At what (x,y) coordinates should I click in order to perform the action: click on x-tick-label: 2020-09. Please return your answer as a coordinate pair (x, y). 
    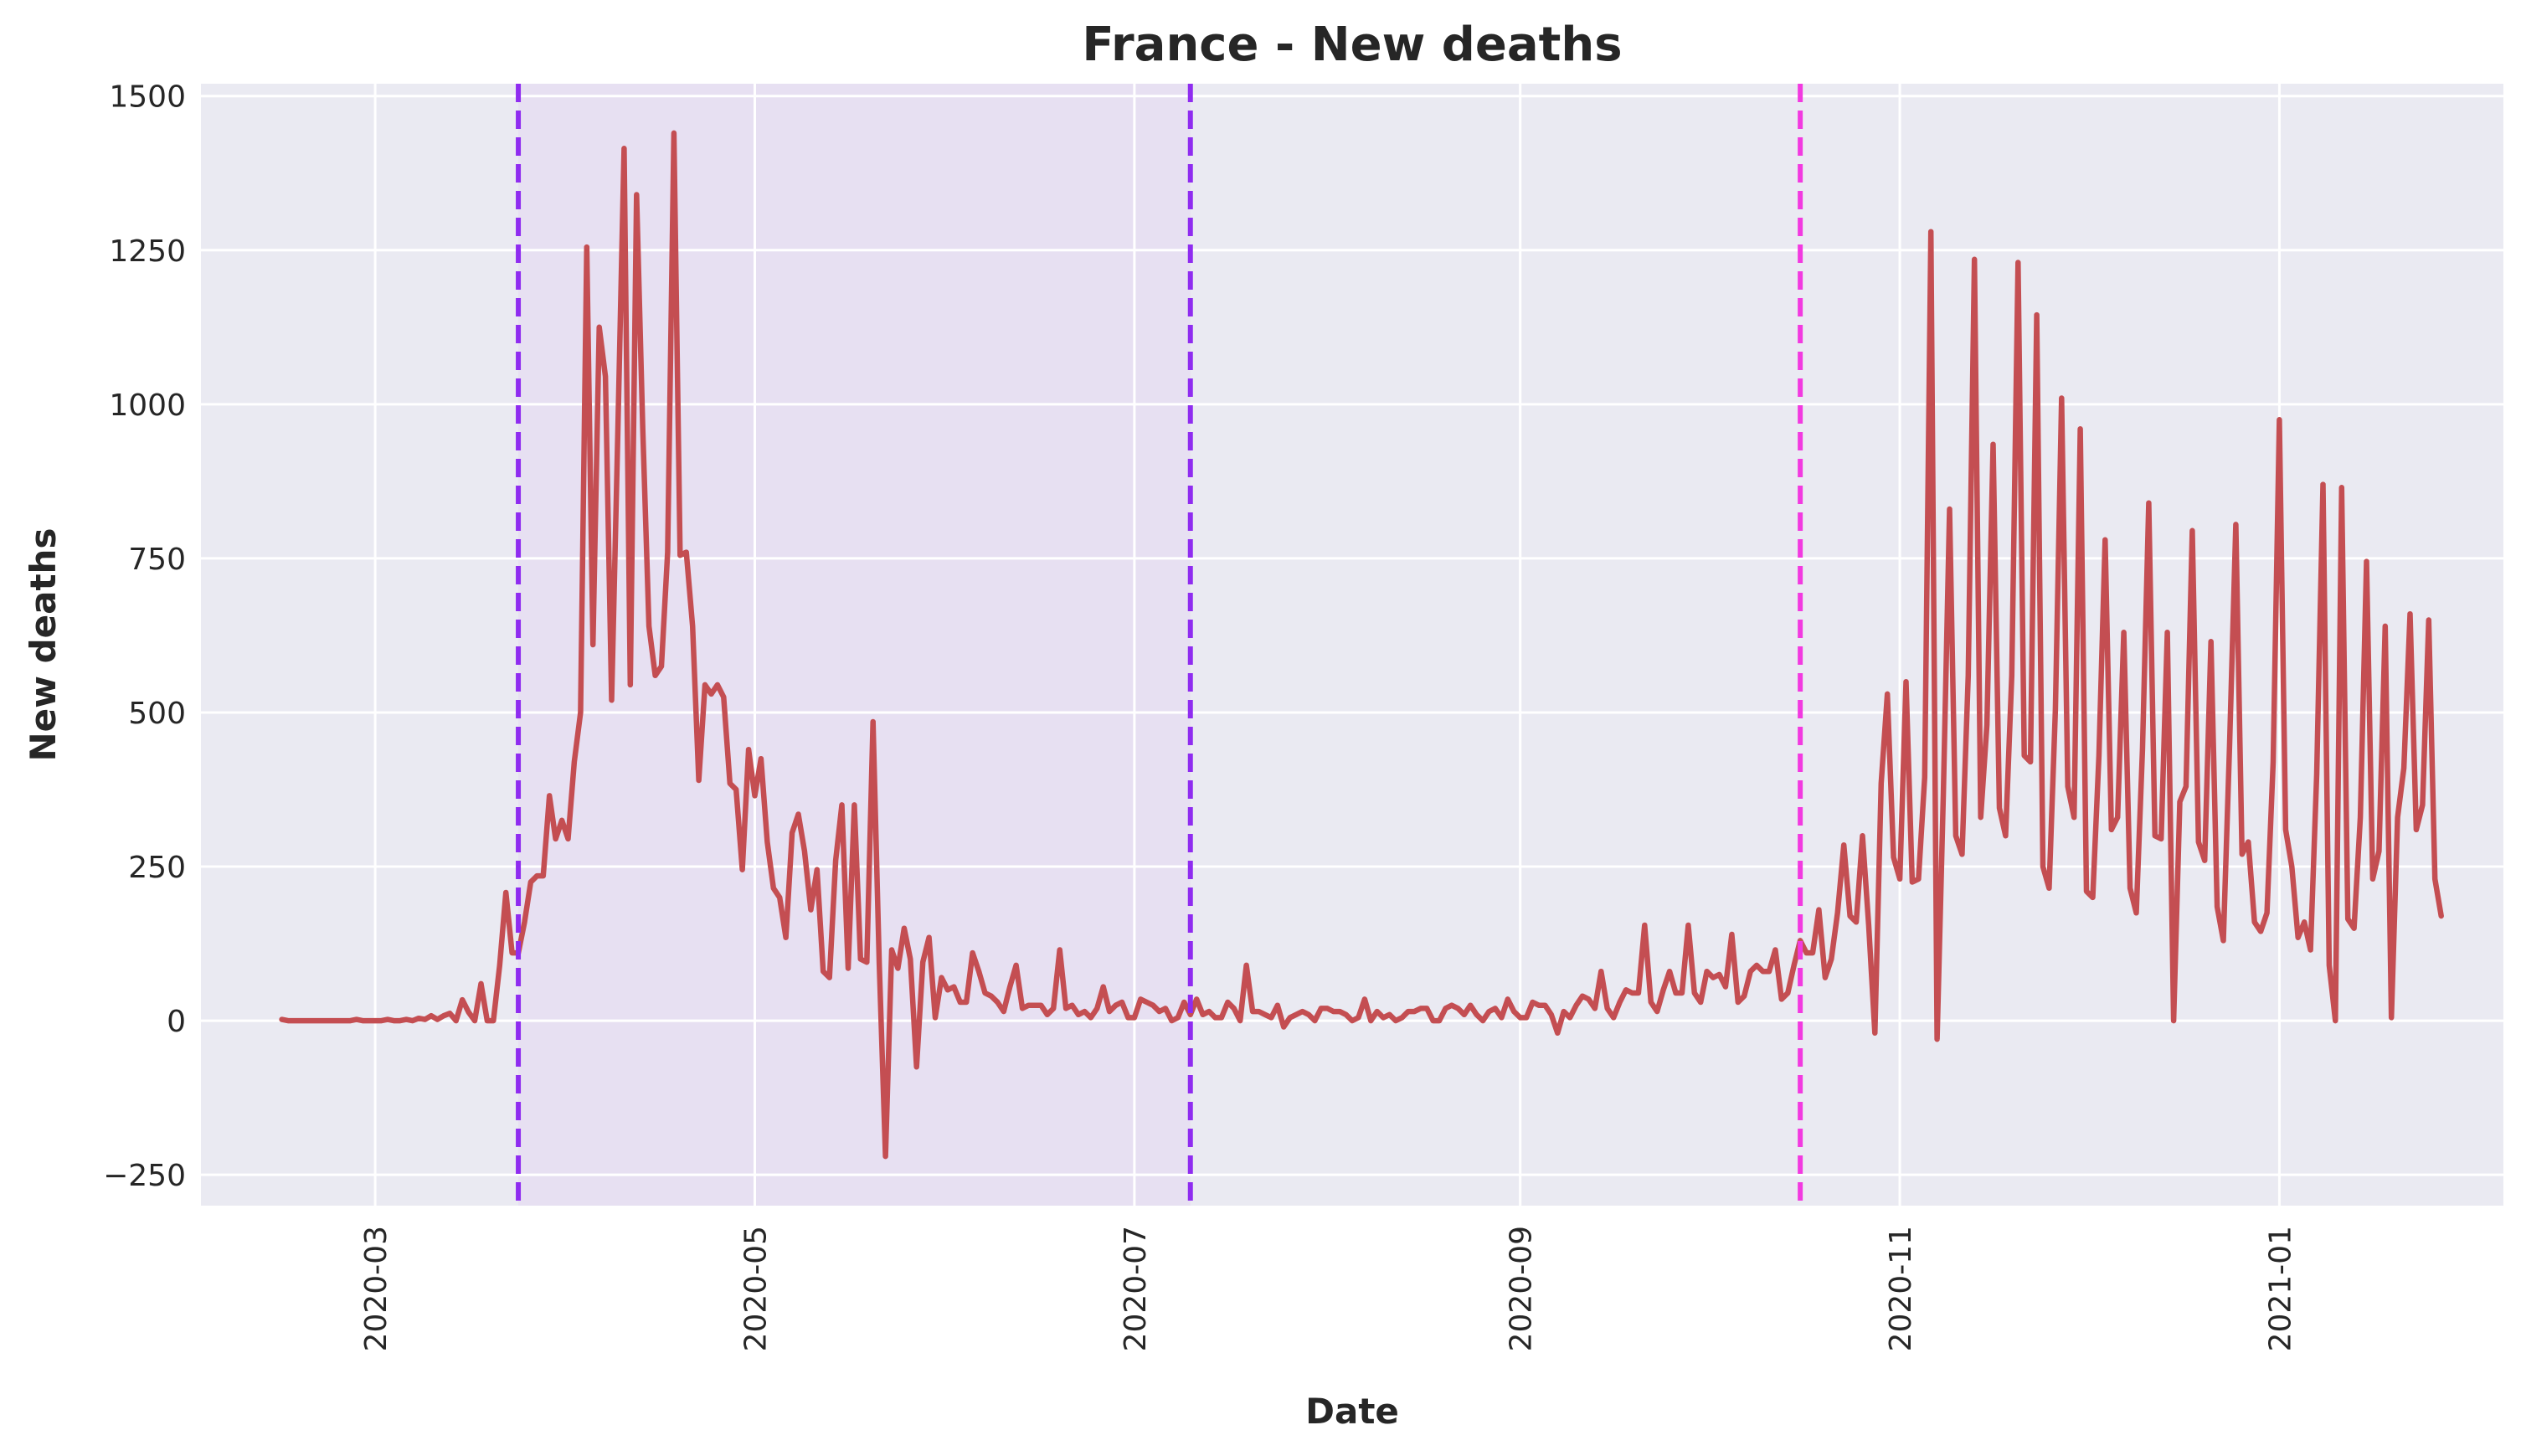
    Looking at the image, I should click on (1522, 1288).